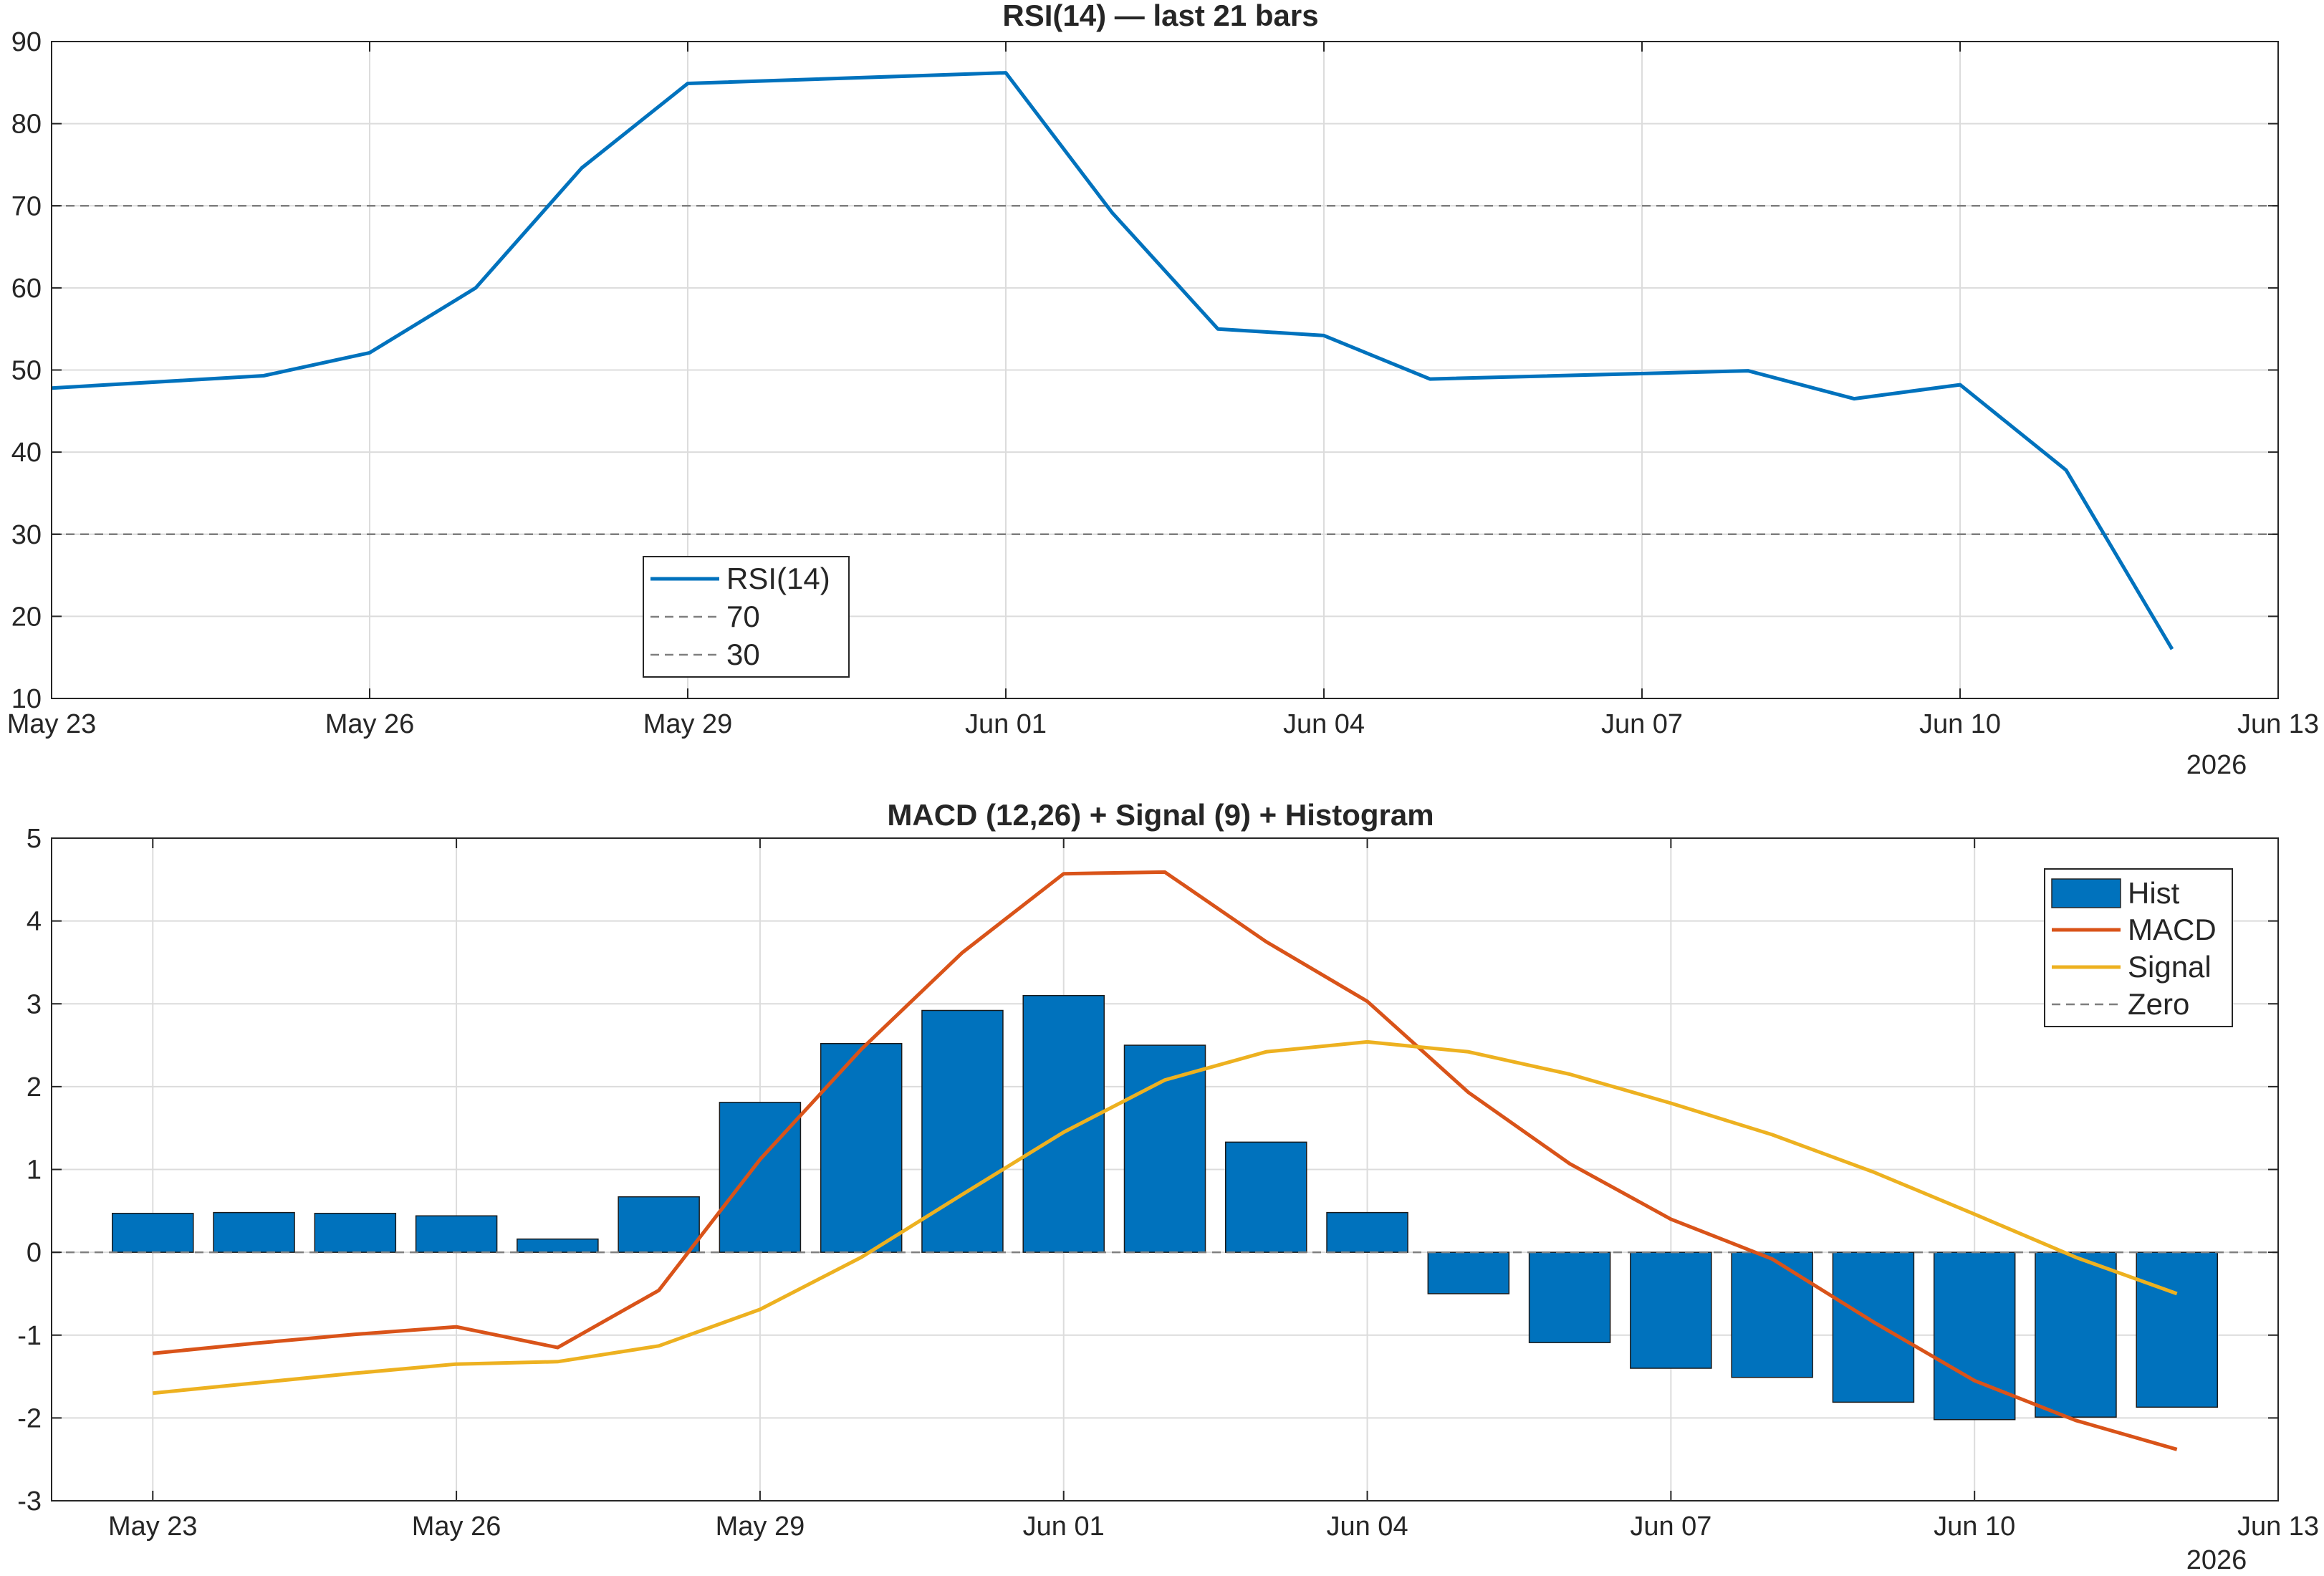  What do you see at coordinates (778, 578) in the screenshot?
I see `rsi-legend-label-rsi: RSI(14)` at bounding box center [778, 578].